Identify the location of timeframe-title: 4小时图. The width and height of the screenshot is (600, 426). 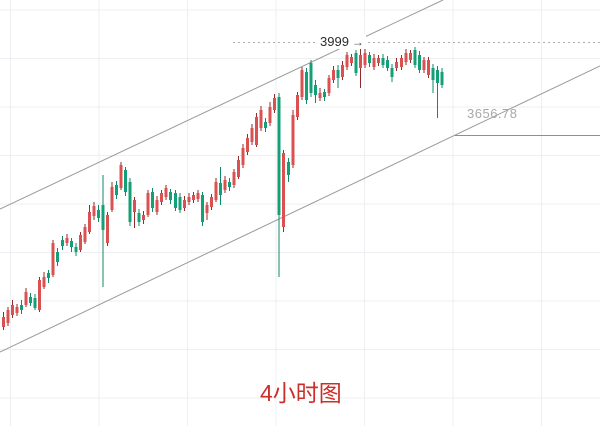
(301, 393).